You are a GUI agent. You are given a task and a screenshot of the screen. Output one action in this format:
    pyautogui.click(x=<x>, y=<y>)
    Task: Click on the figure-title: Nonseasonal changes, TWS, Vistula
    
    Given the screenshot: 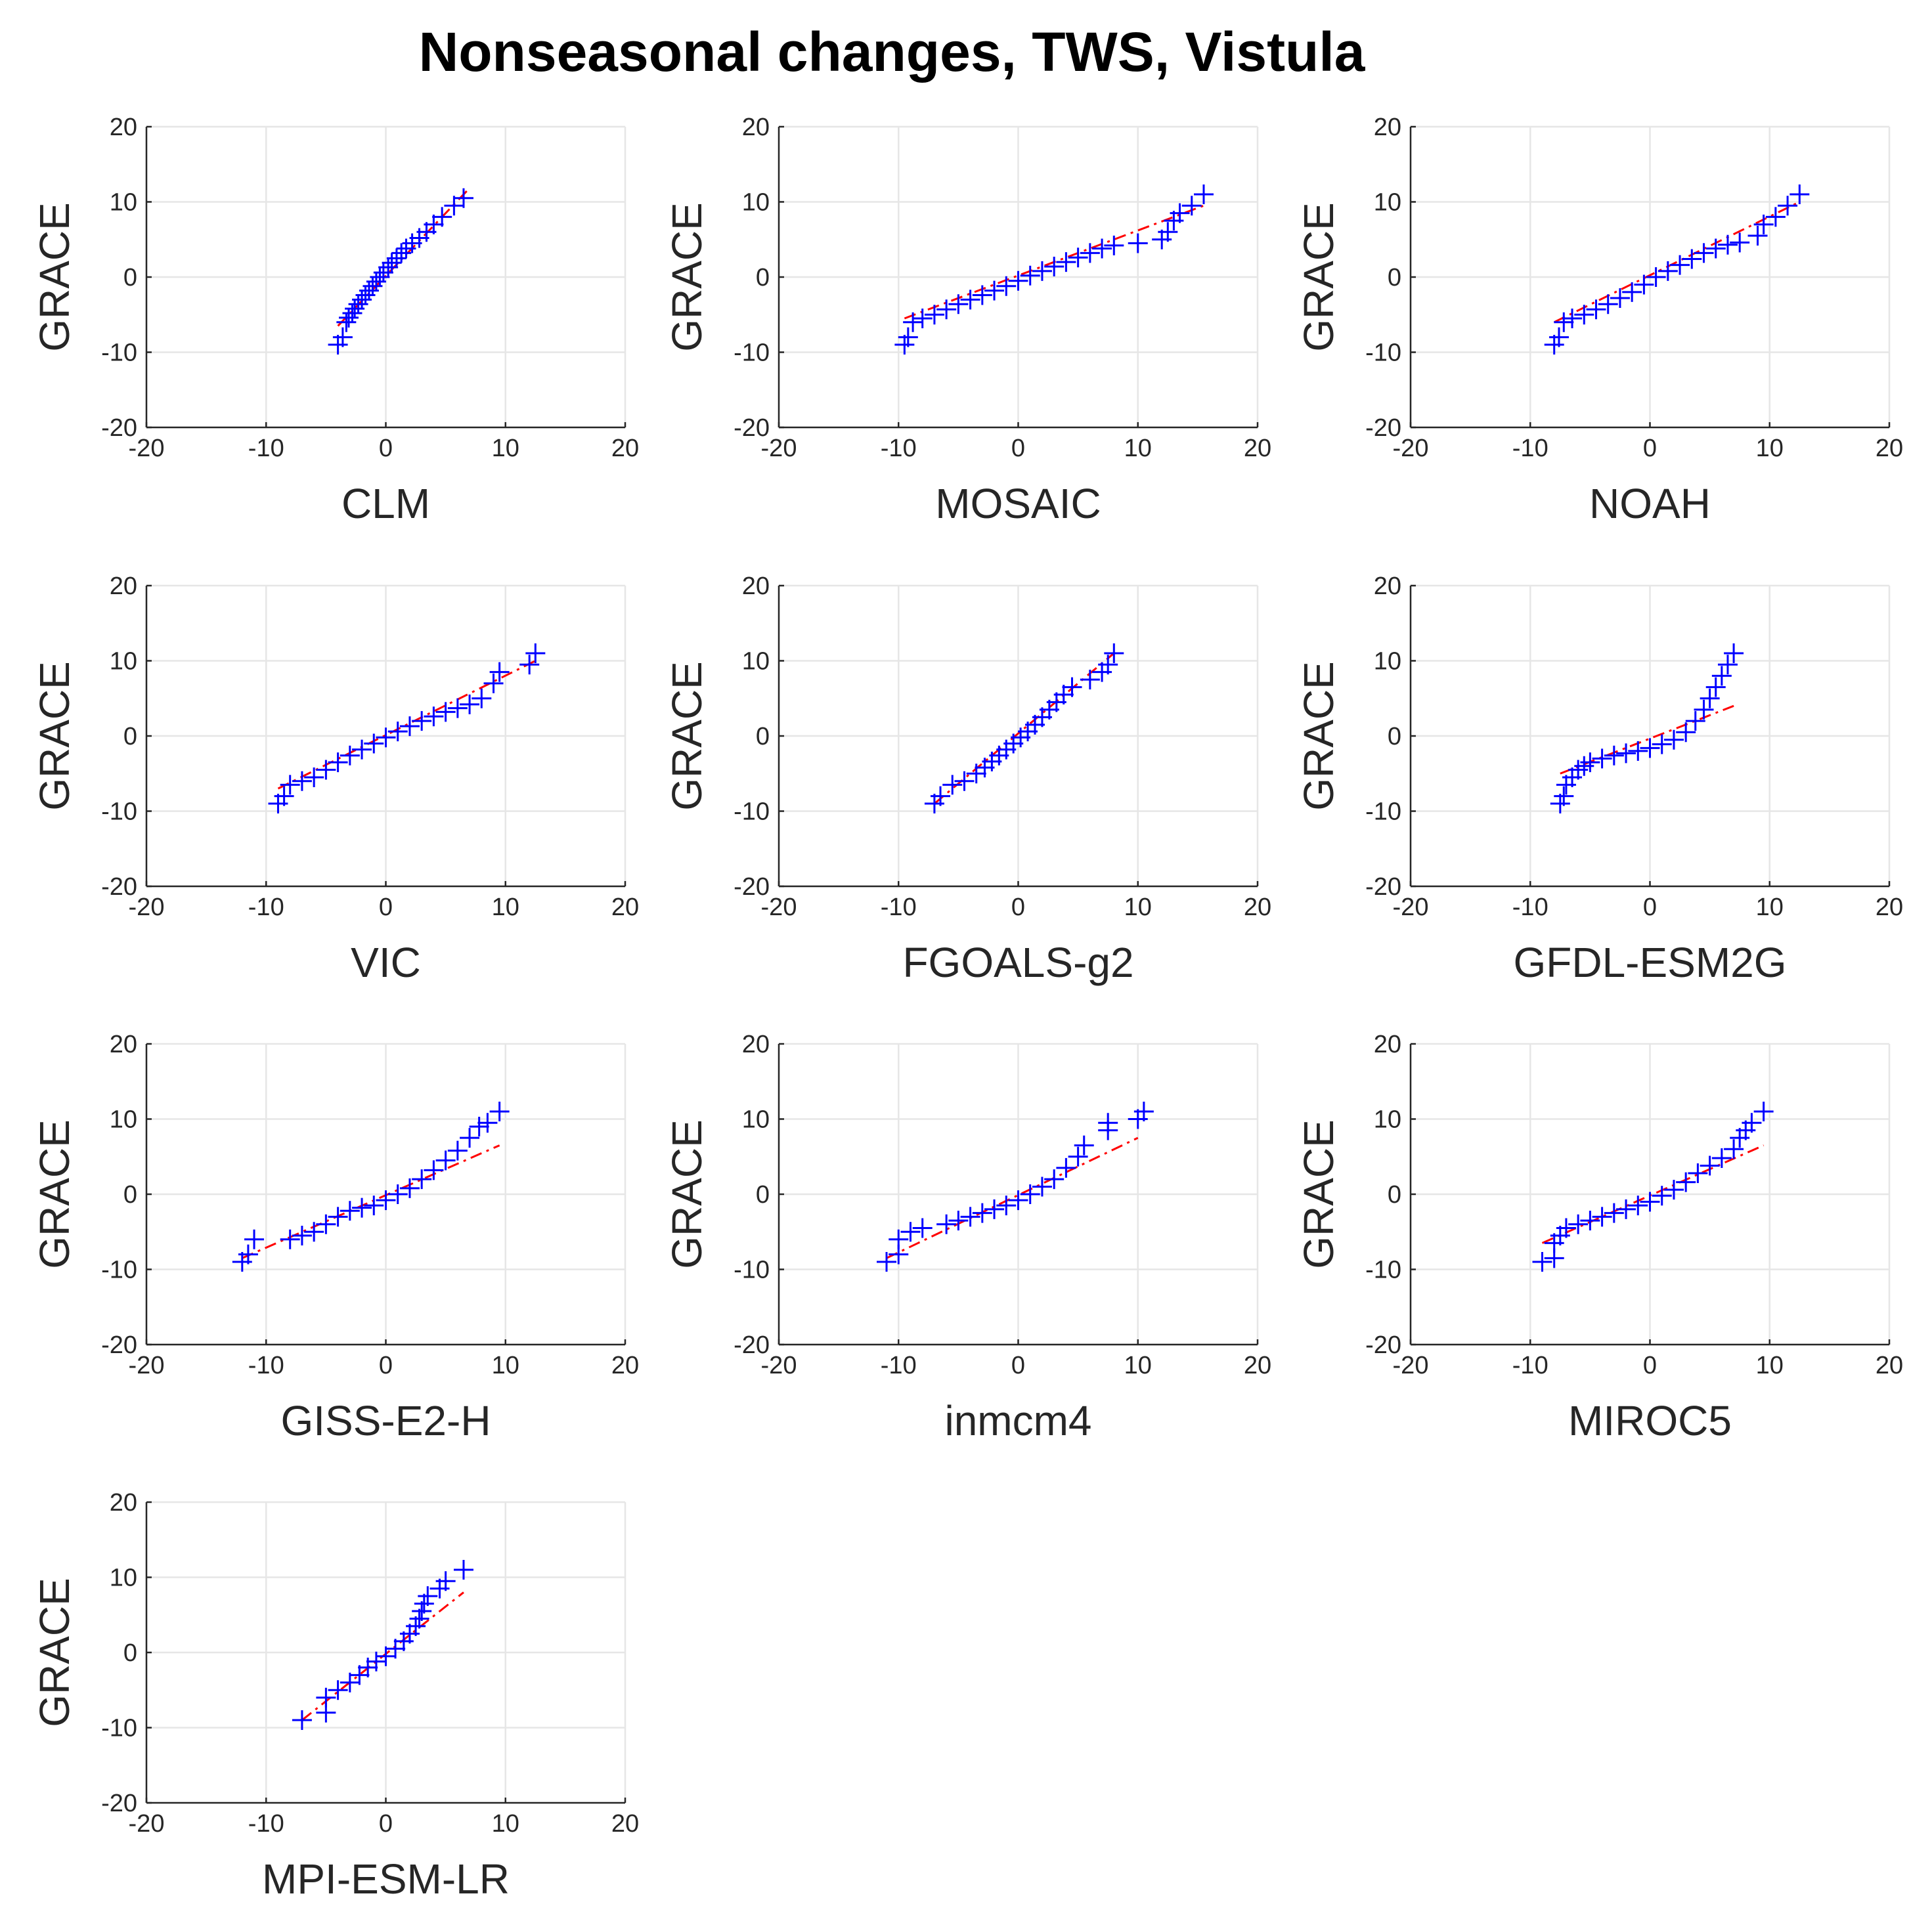 What is the action you would take?
    pyautogui.click(x=892, y=52)
    